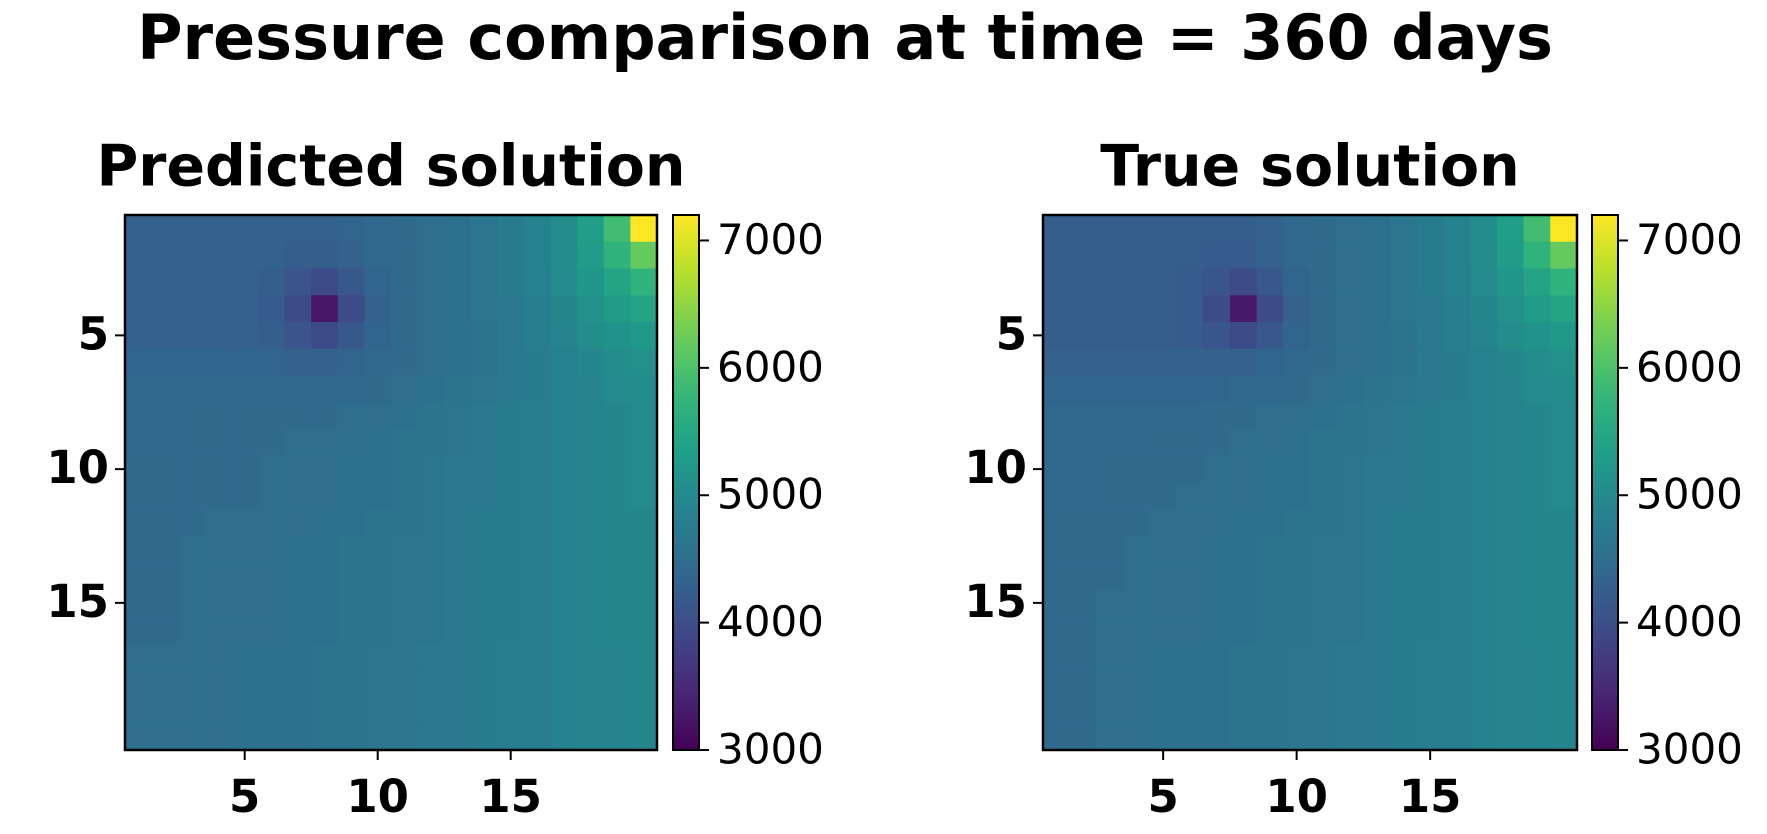 The width and height of the screenshot is (1767, 834). Describe the element at coordinates (1689, 366) in the screenshot. I see `colorbar-tick-label: 6000` at that location.